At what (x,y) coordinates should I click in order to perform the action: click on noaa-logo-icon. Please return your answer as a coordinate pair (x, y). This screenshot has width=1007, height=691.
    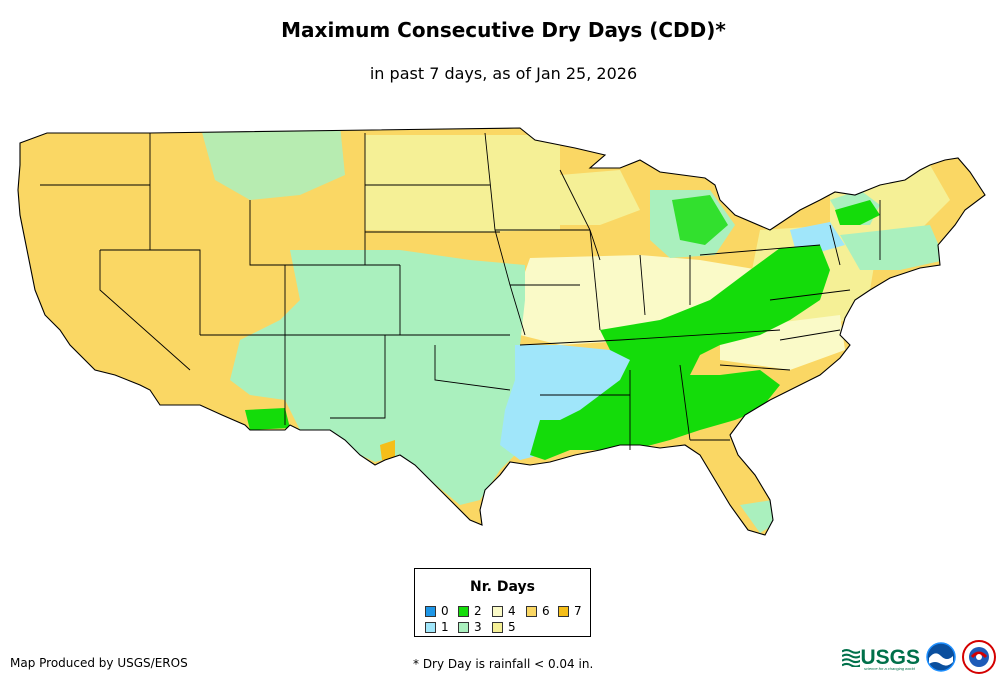
    Looking at the image, I should click on (941, 657).